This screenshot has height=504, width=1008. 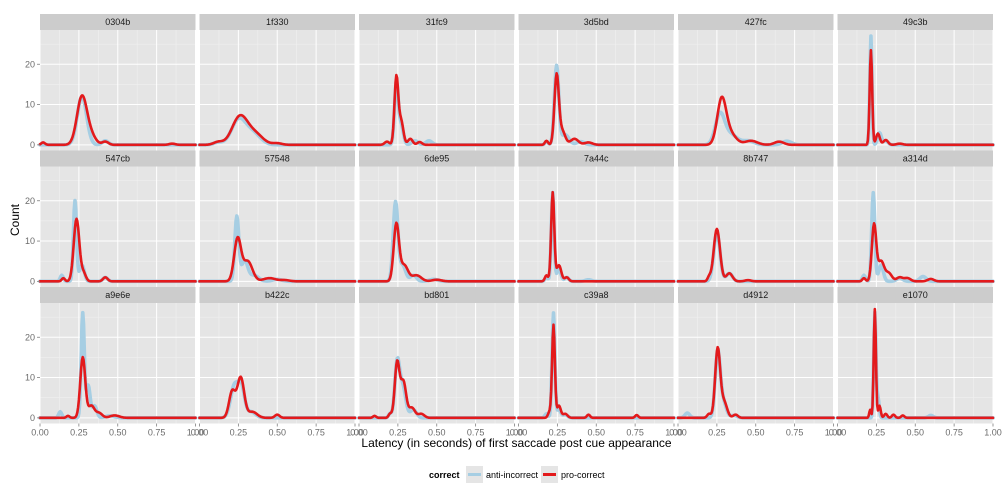 What do you see at coordinates (15, 219) in the screenshot?
I see `y-axis-title: Count` at bounding box center [15, 219].